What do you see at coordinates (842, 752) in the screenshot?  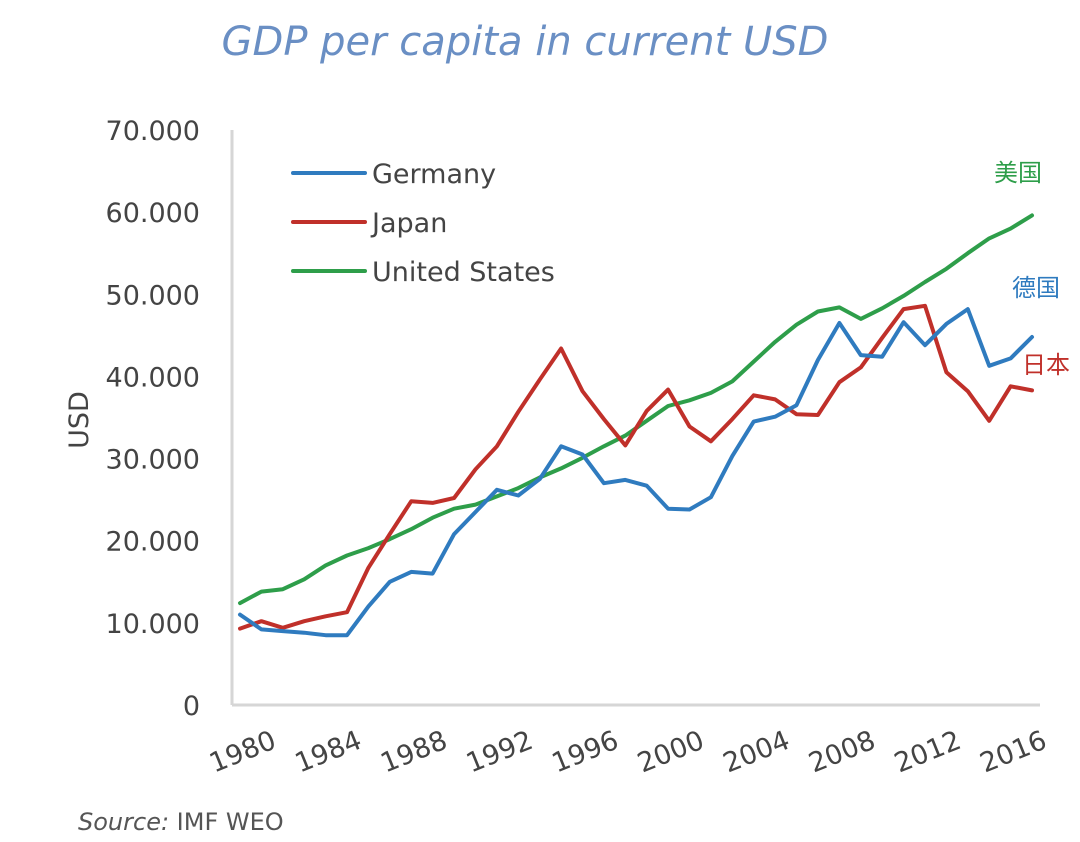 I see `x-tick-label: 2008` at bounding box center [842, 752].